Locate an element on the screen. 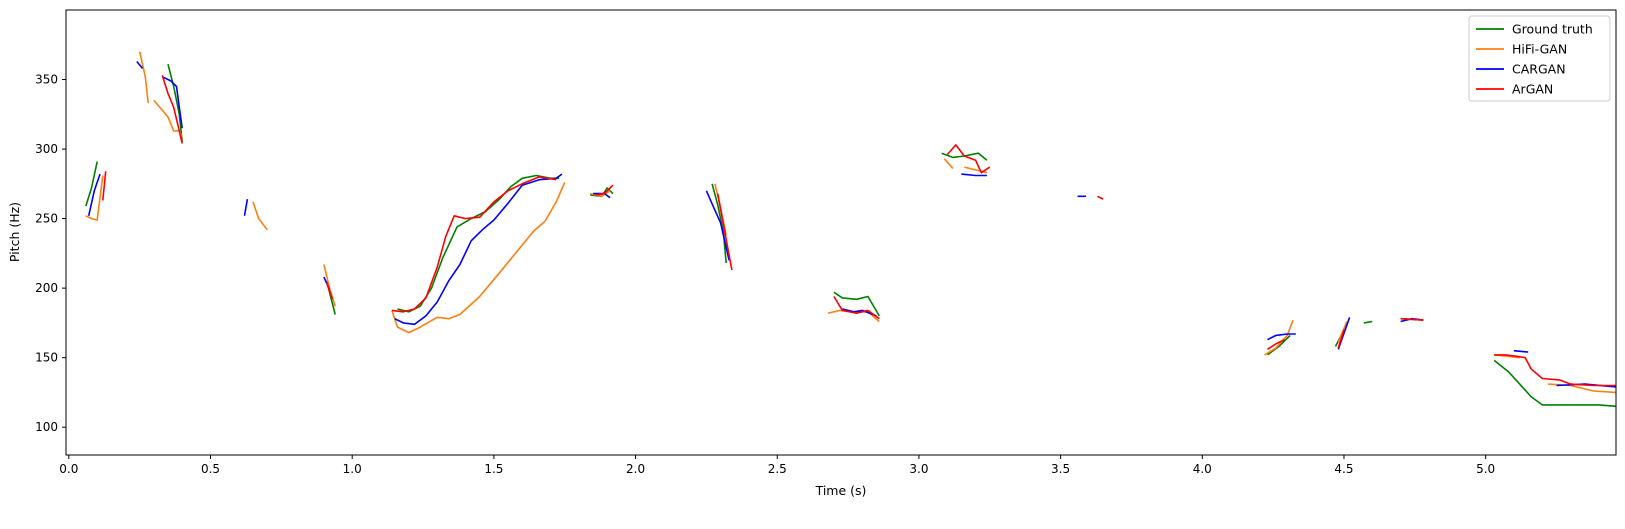 This screenshot has height=529, width=1625. y-tick-label: 150 is located at coordinates (46, 358).